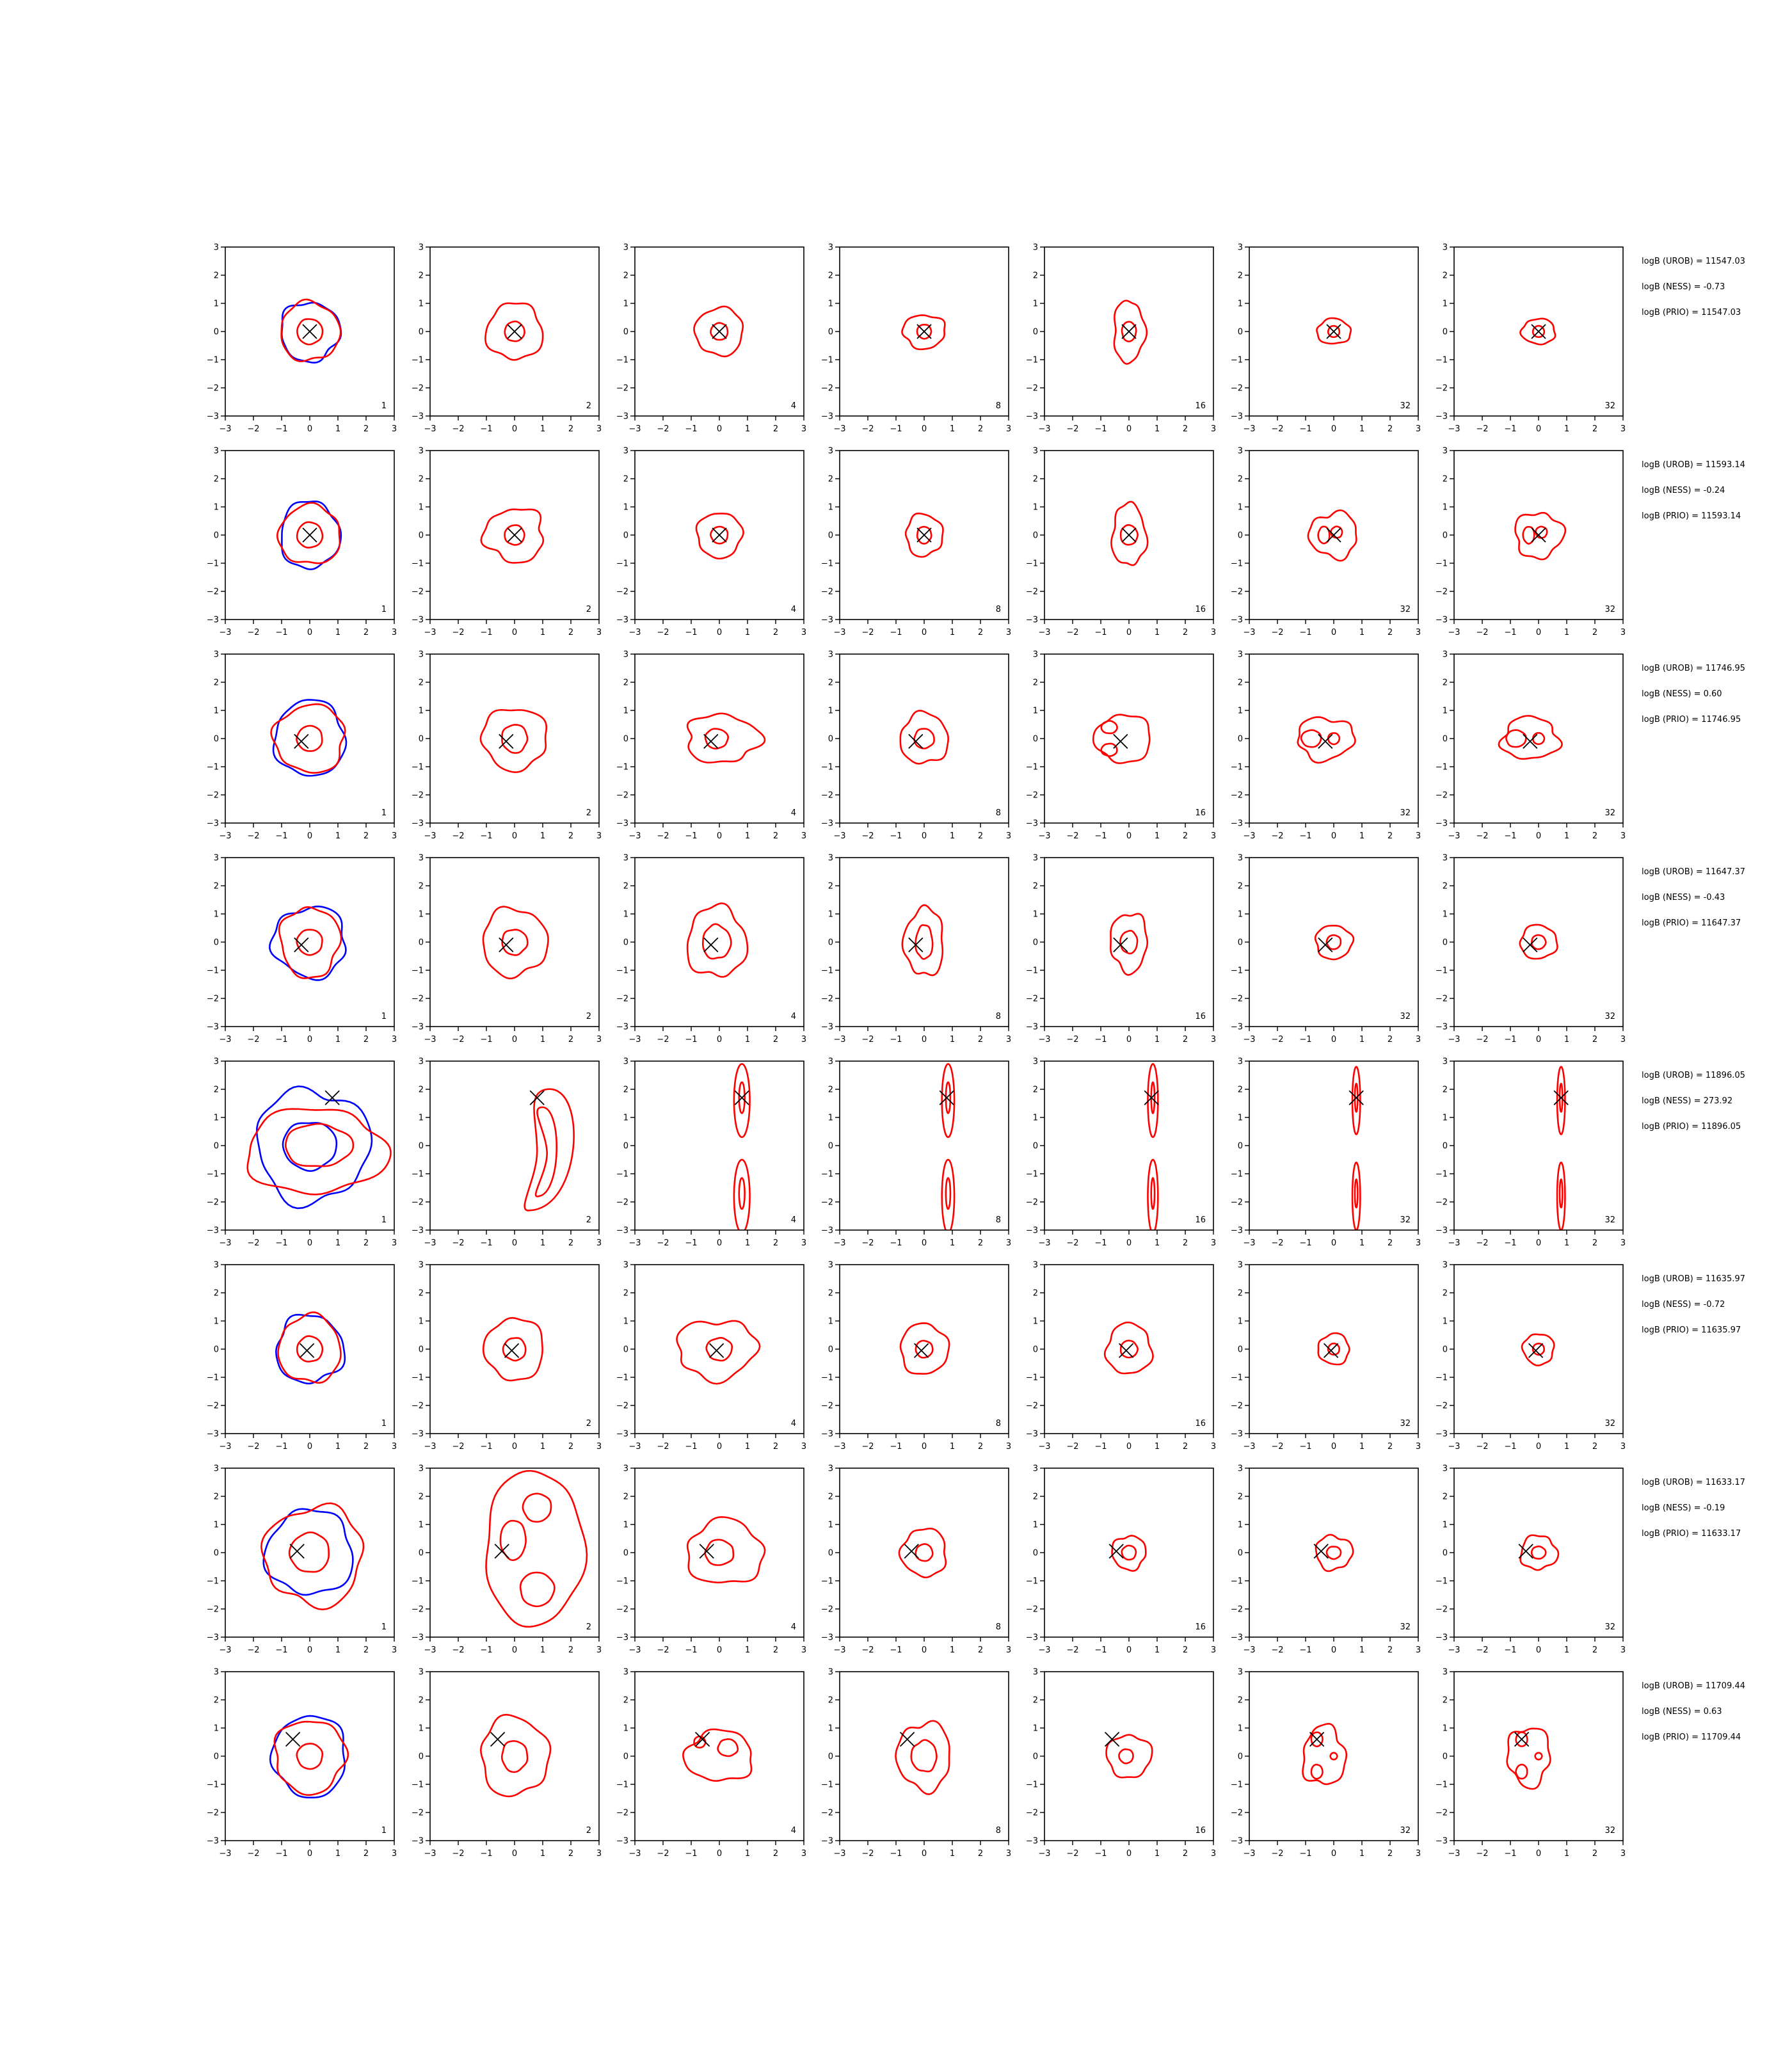 The width and height of the screenshot is (1792, 2048). What do you see at coordinates (310, 738) in the screenshot?
I see `blue-contour` at bounding box center [310, 738].